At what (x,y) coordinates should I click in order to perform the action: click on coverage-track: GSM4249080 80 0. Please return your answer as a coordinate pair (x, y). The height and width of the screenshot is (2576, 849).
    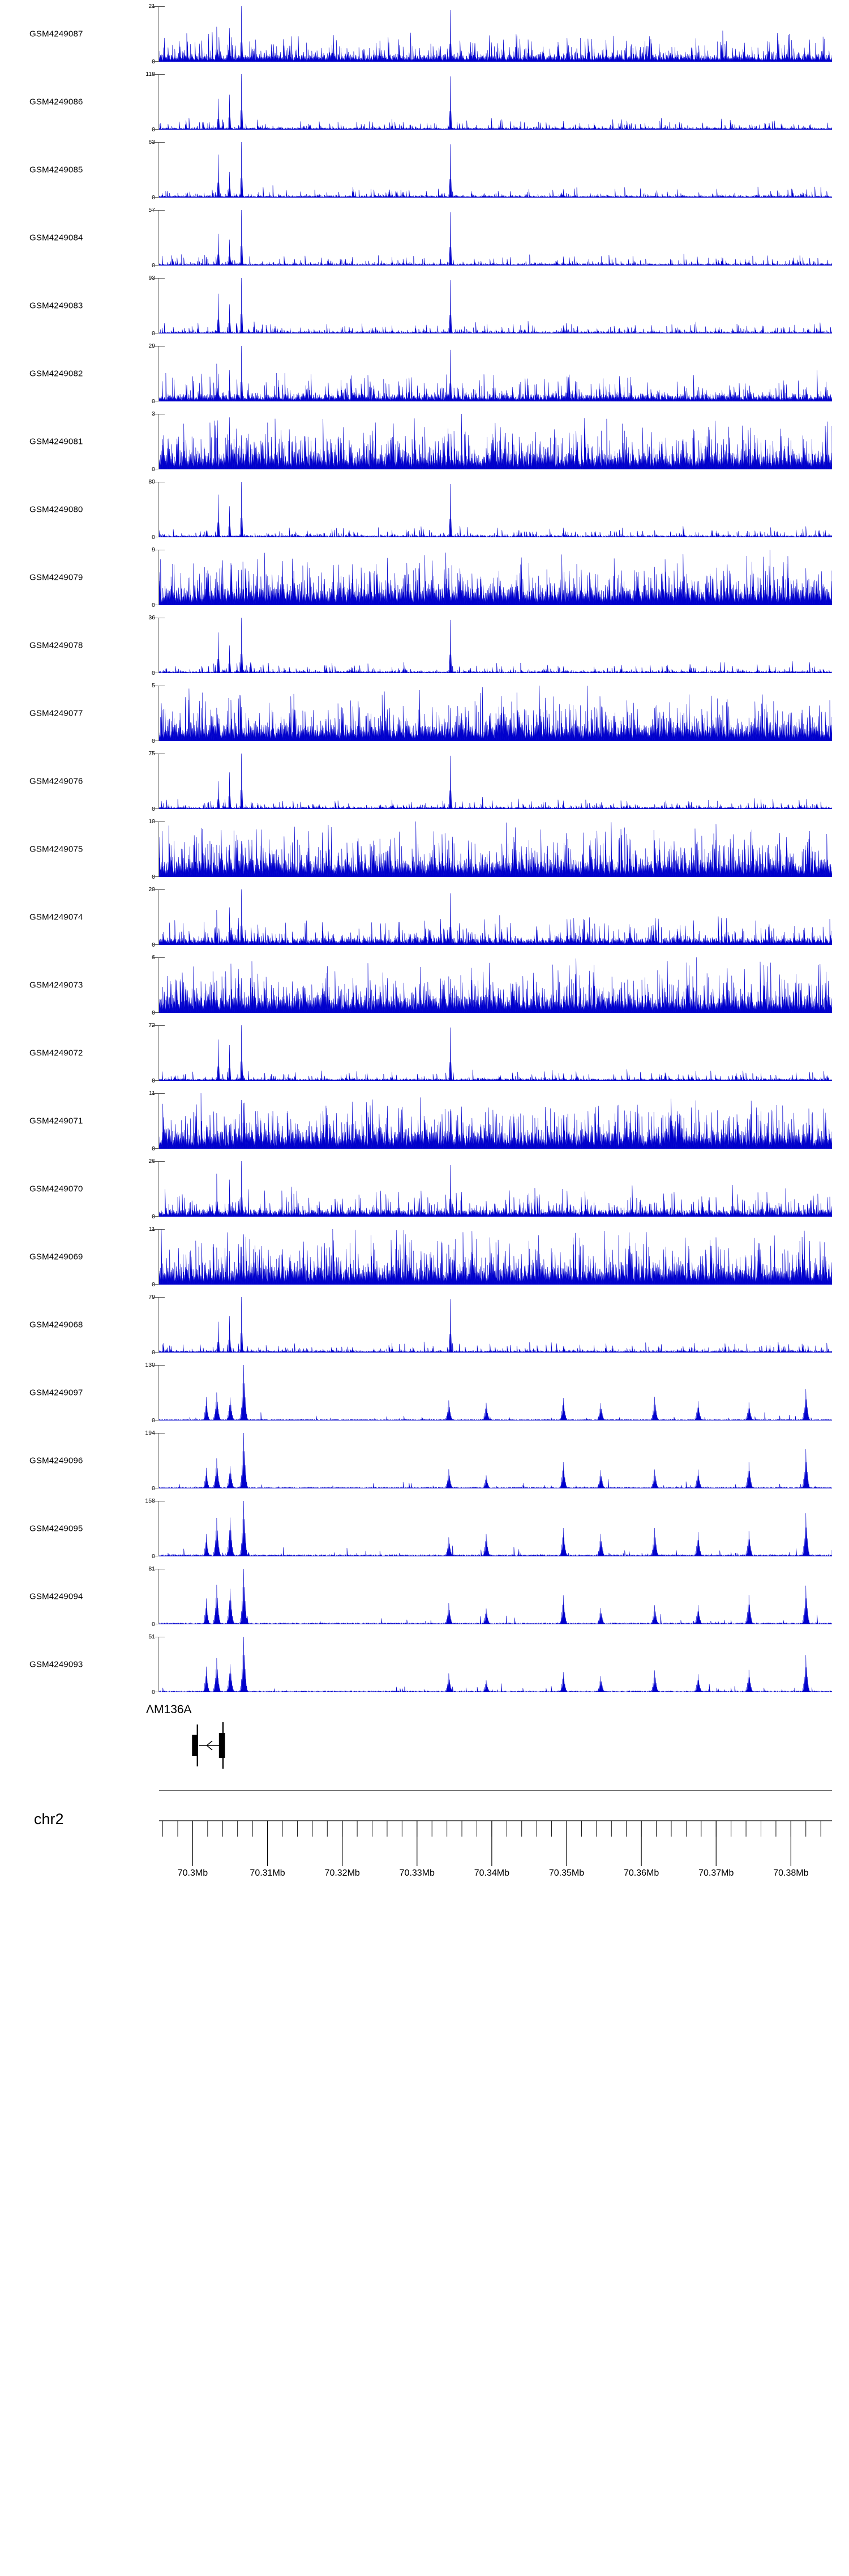
    Looking at the image, I should click on (424, 510).